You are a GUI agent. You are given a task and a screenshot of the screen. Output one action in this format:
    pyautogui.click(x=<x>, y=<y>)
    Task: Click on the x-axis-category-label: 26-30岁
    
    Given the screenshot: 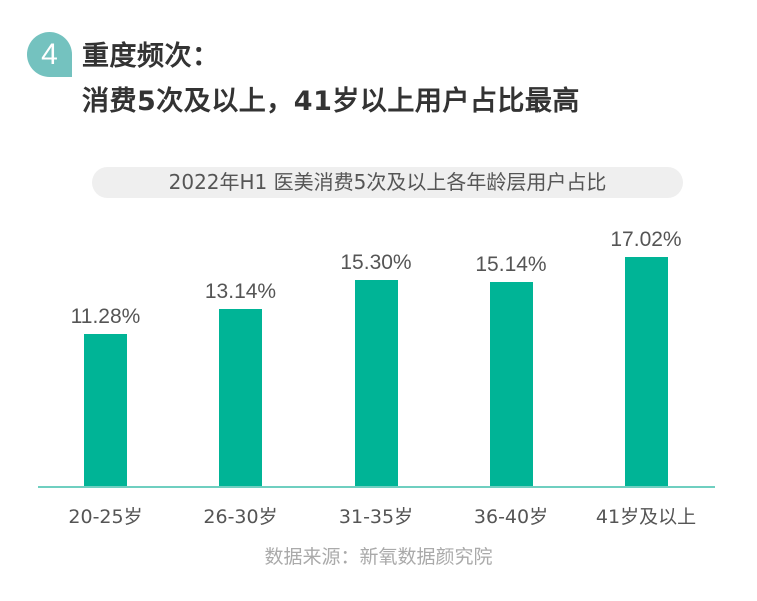 What is the action you would take?
    pyautogui.click(x=240, y=517)
    